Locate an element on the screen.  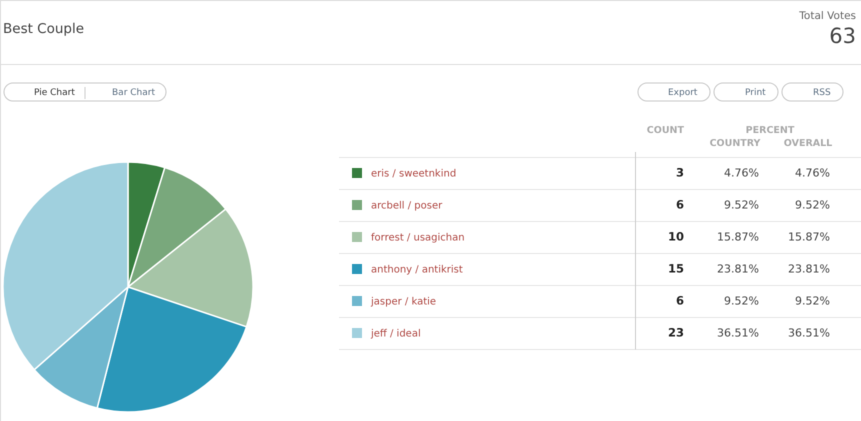
text: COUNT is located at coordinates (665, 130).